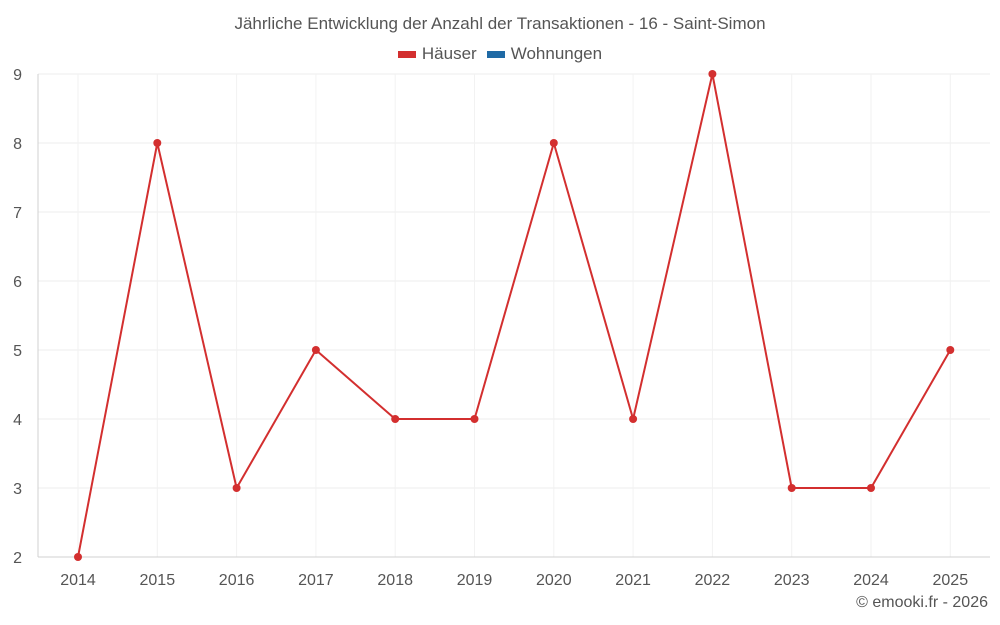 This screenshot has height=625, width=1000. I want to click on y-tick-label: 2, so click(17, 558).